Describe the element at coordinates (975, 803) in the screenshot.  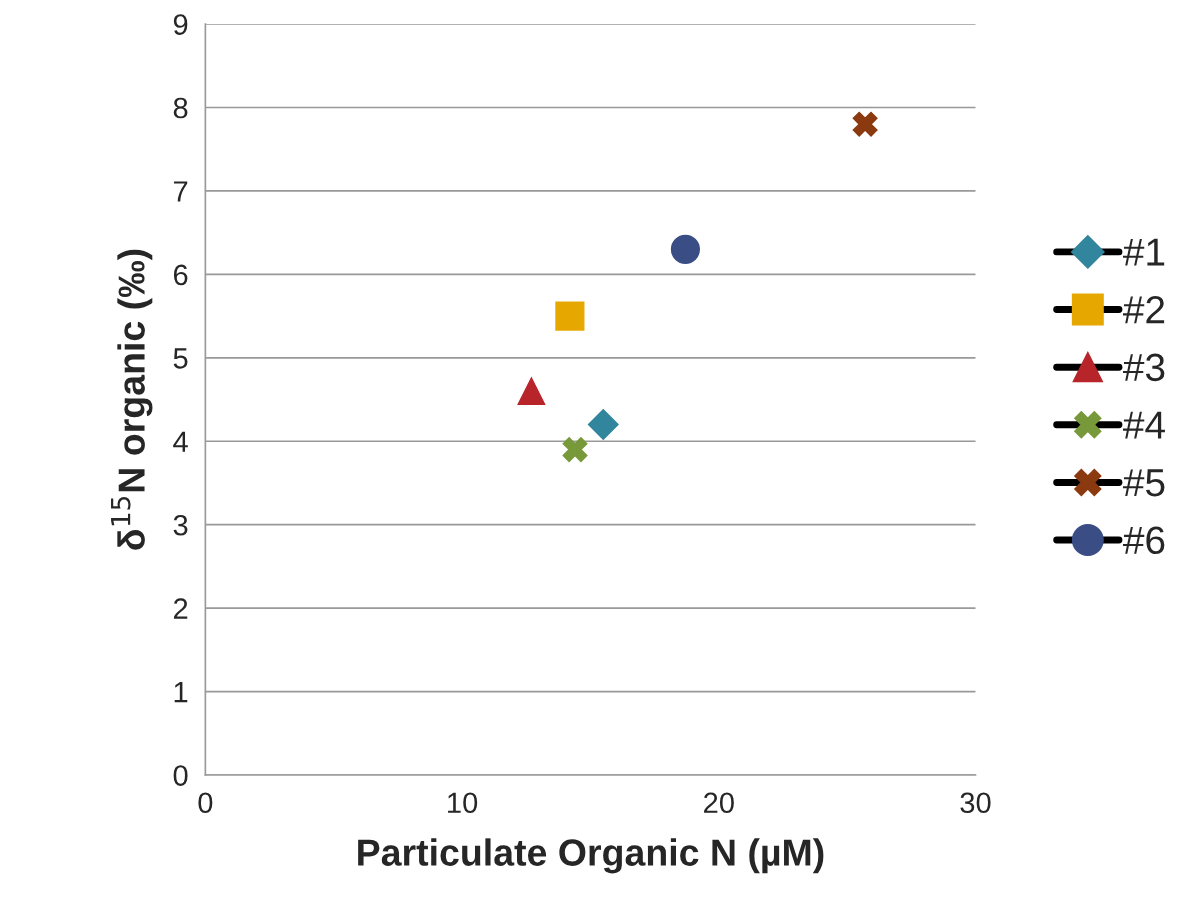
I see `x-tick-label: 30` at that location.